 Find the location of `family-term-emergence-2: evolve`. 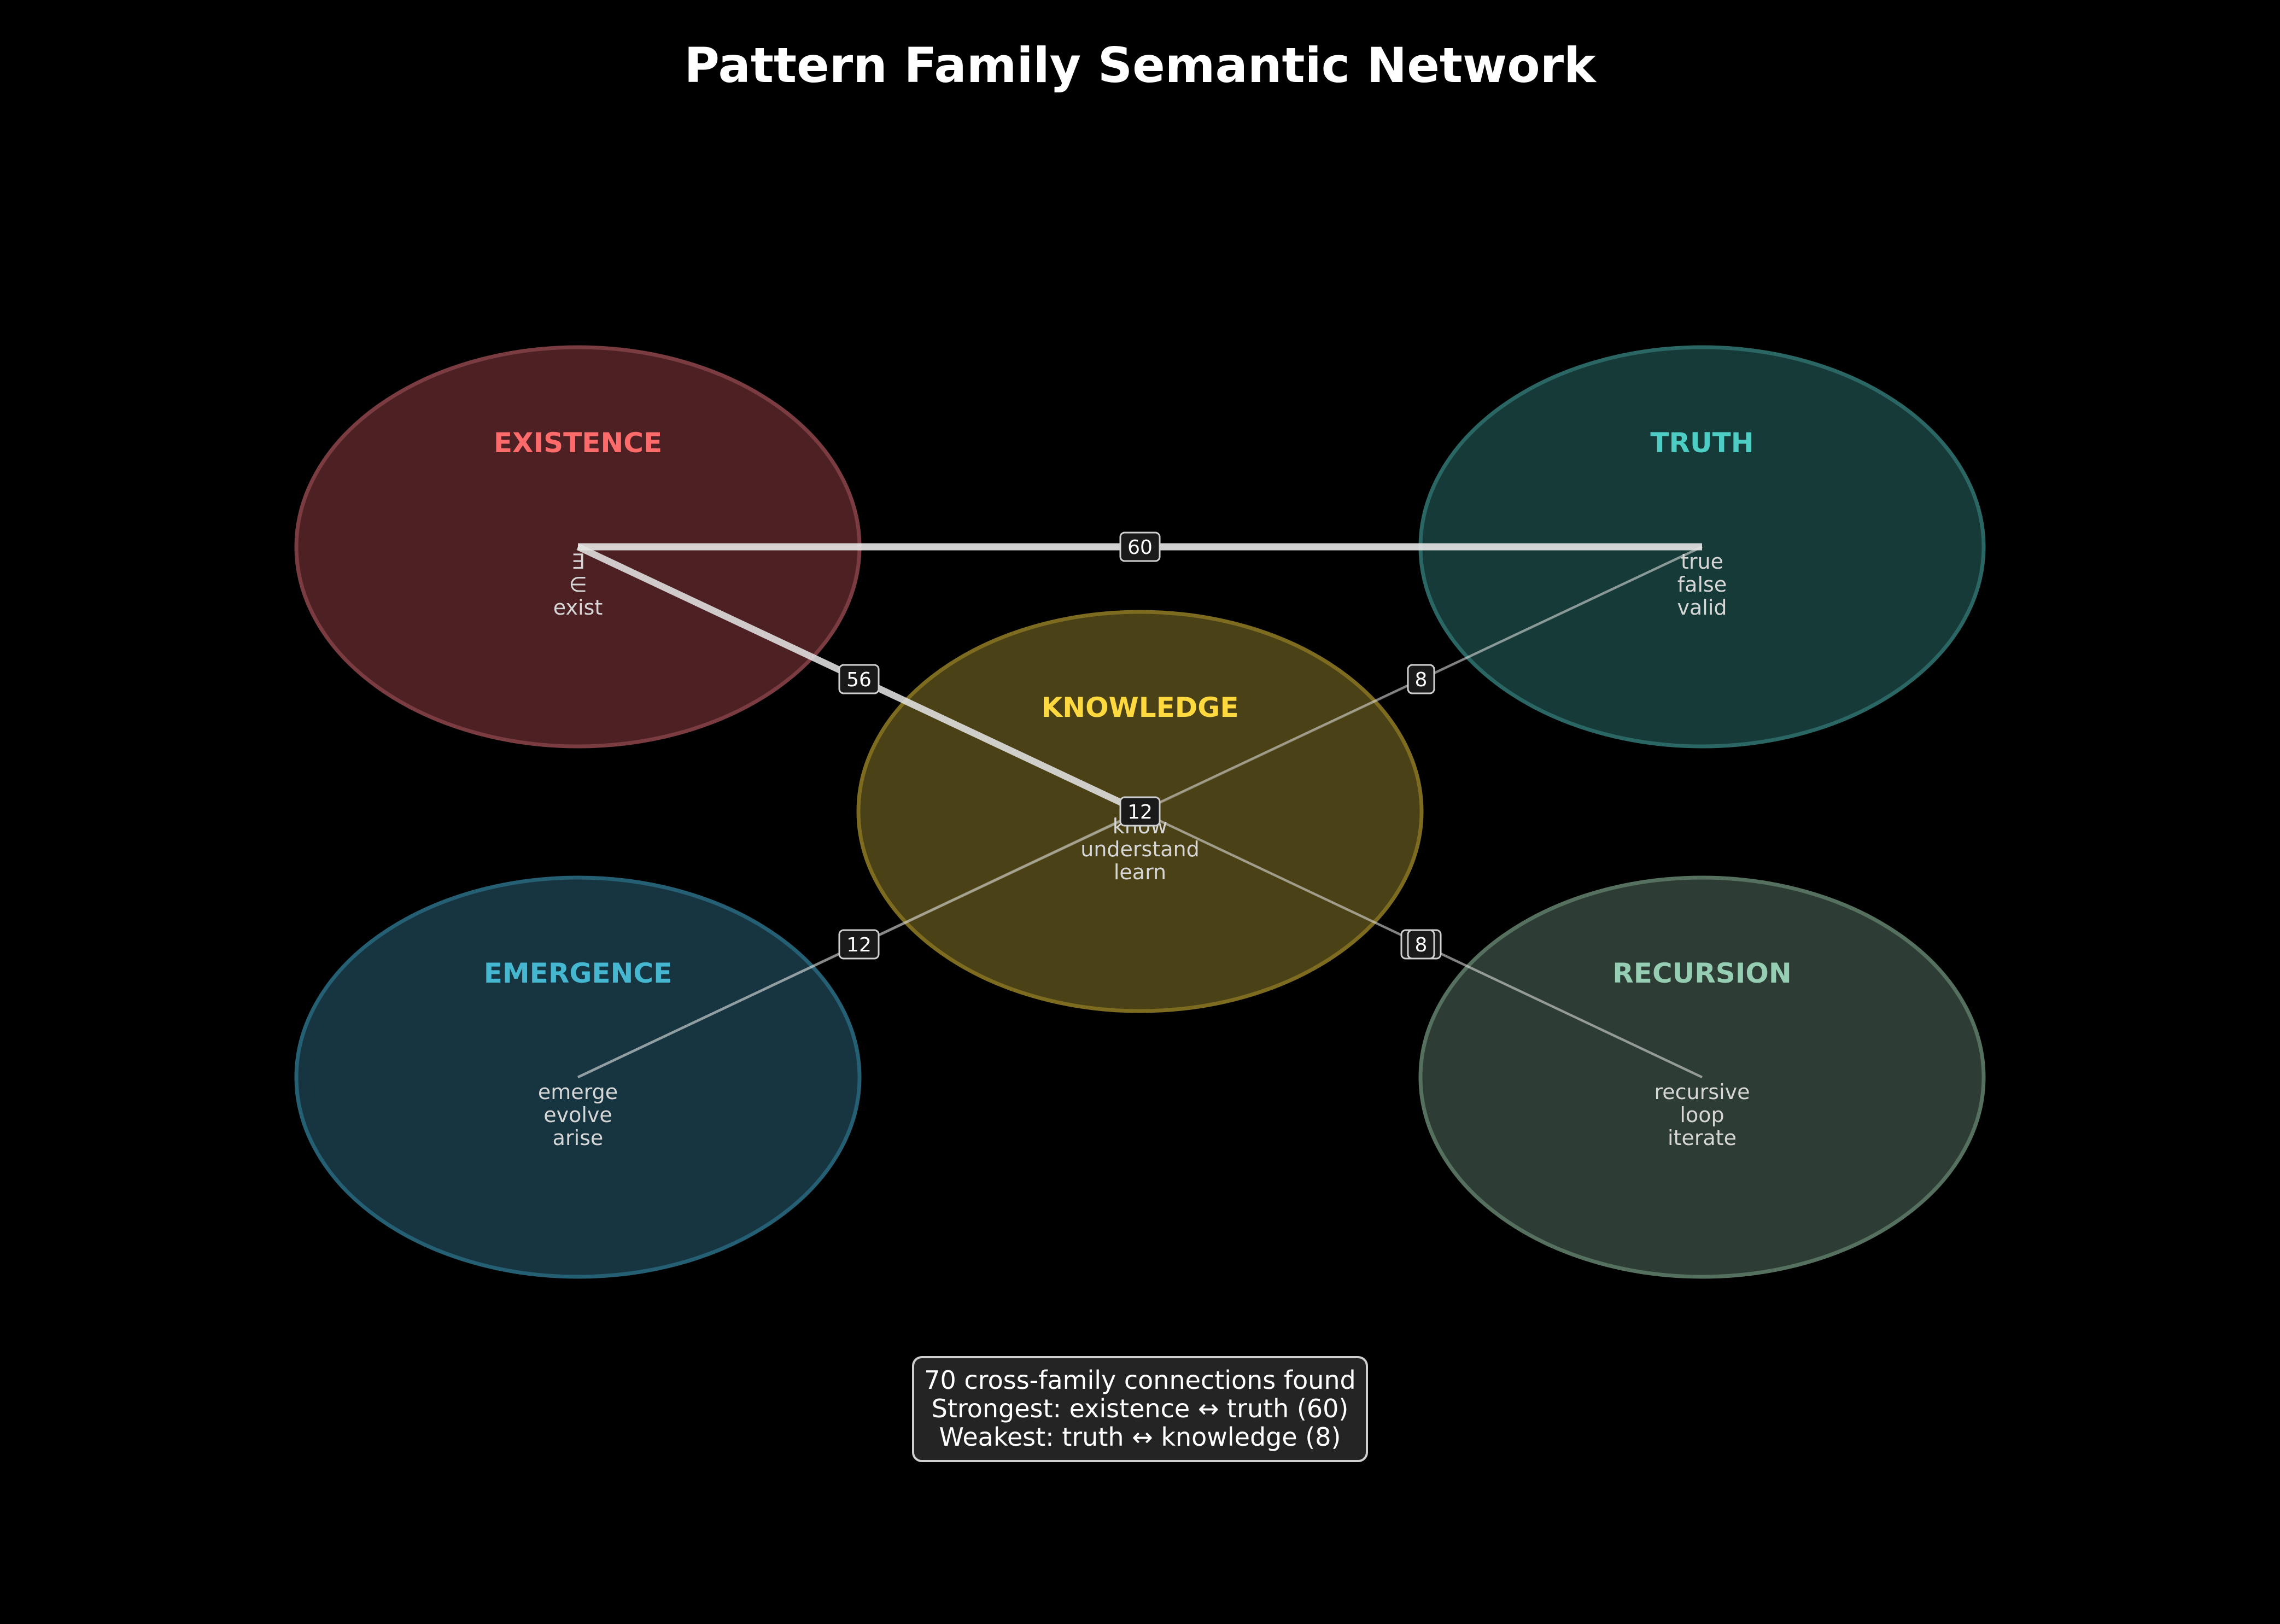

family-term-emergence-2: evolve is located at coordinates (578, 1115).